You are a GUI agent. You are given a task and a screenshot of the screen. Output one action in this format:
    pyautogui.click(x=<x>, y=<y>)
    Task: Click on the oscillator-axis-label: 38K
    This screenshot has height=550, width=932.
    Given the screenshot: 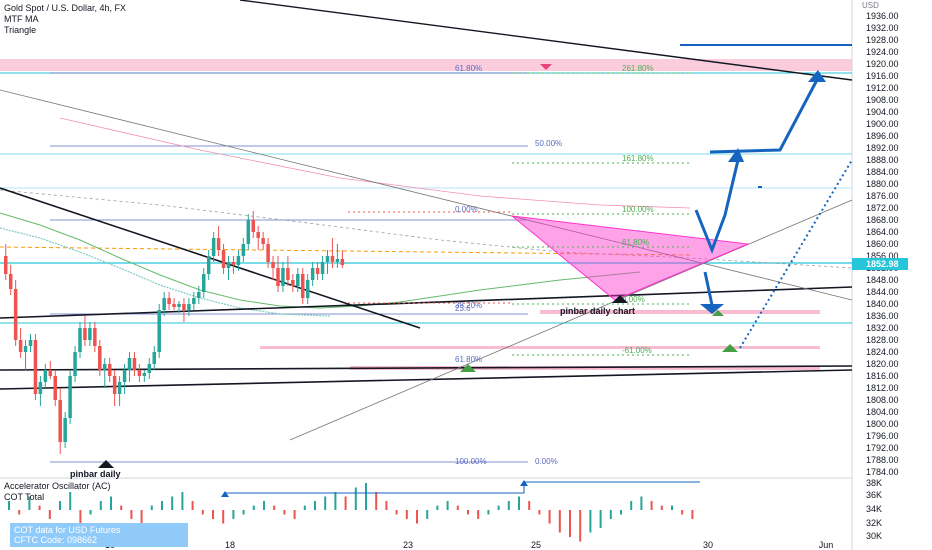 What is the action you would take?
    pyautogui.click(x=874, y=483)
    